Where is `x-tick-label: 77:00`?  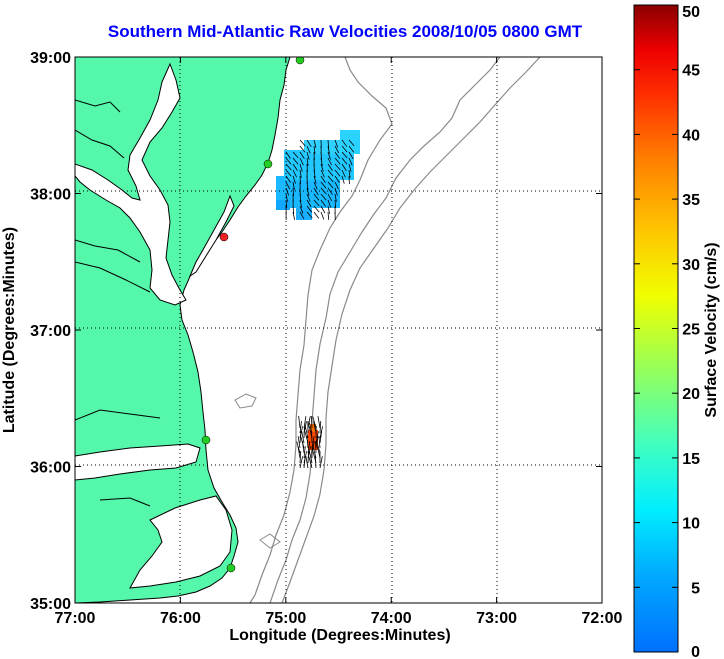 x-tick-label: 77:00 is located at coordinates (75, 618).